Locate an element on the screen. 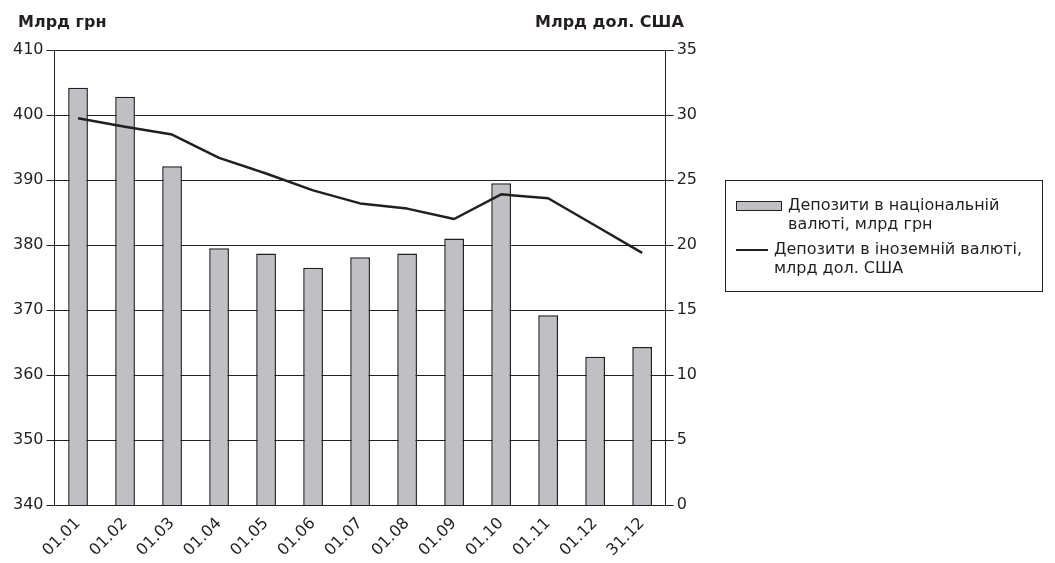 The width and height of the screenshot is (1055, 563). y2-tick-label: 20 is located at coordinates (686, 244).